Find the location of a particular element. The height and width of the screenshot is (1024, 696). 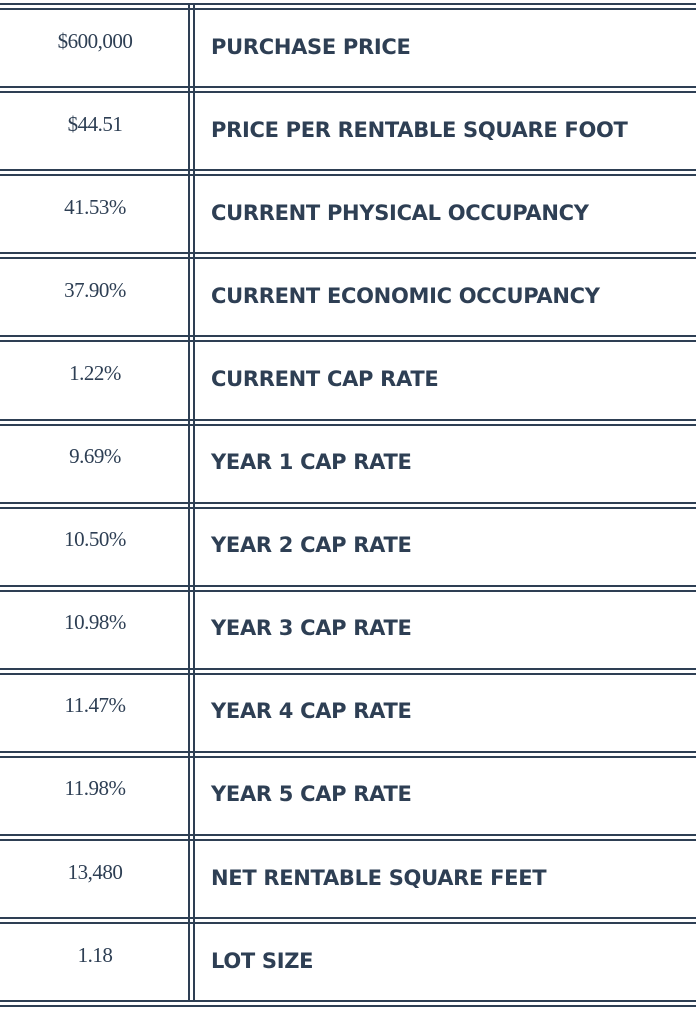

value-cell: 1.22% is located at coordinates (95, 372).